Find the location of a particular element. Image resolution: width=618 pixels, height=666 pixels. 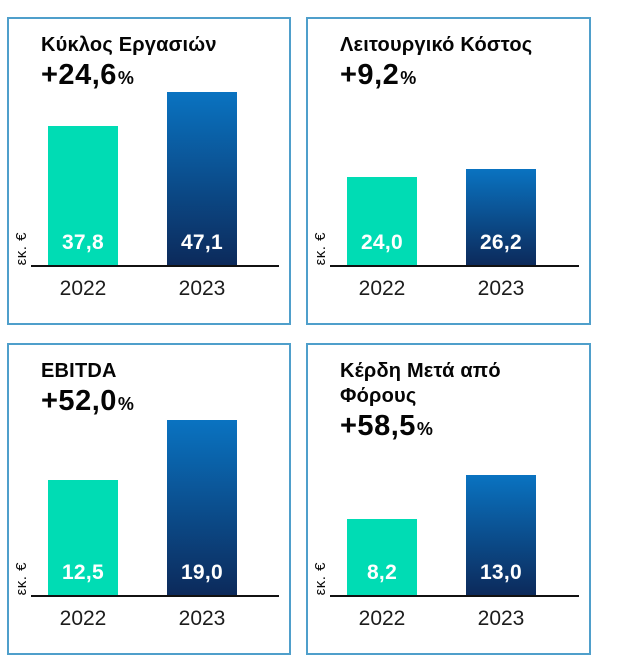

bar-value-2023: 13,0 is located at coordinates (501, 572).